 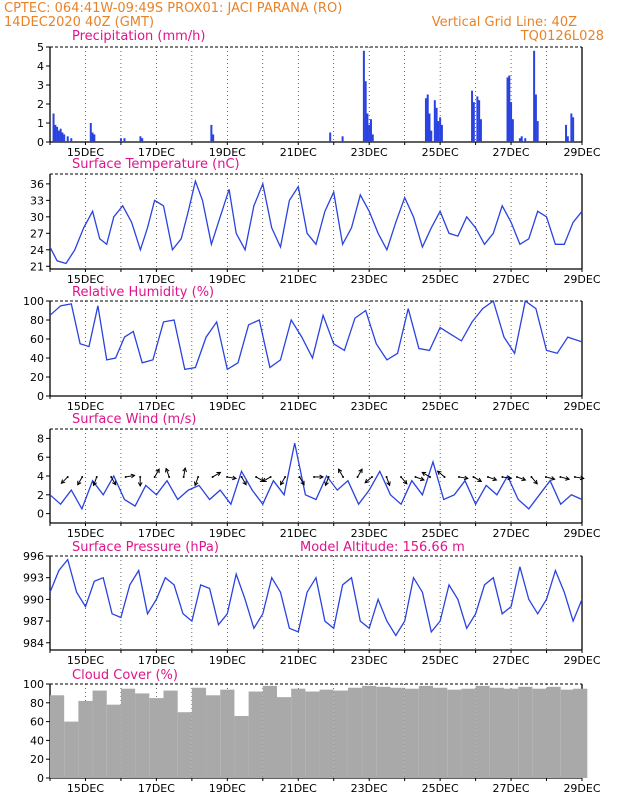 What do you see at coordinates (440, 660) in the screenshot?
I see `pres-x-tick-label: 25DEC` at bounding box center [440, 660].